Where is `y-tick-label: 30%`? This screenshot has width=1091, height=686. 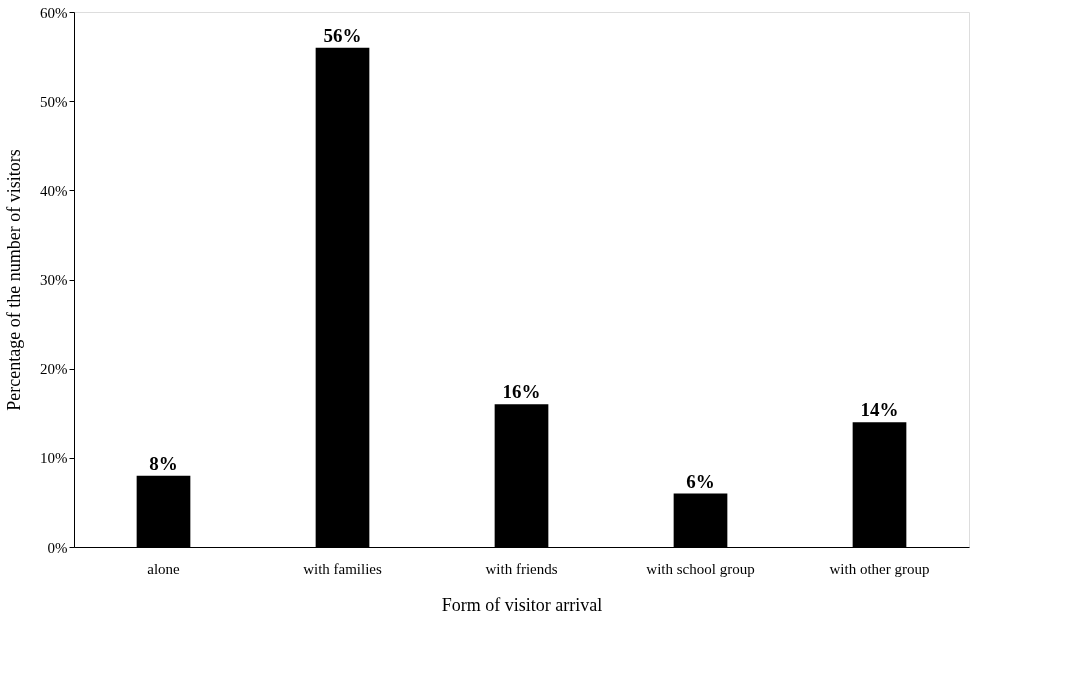 y-tick-label: 30% is located at coordinates (54, 280).